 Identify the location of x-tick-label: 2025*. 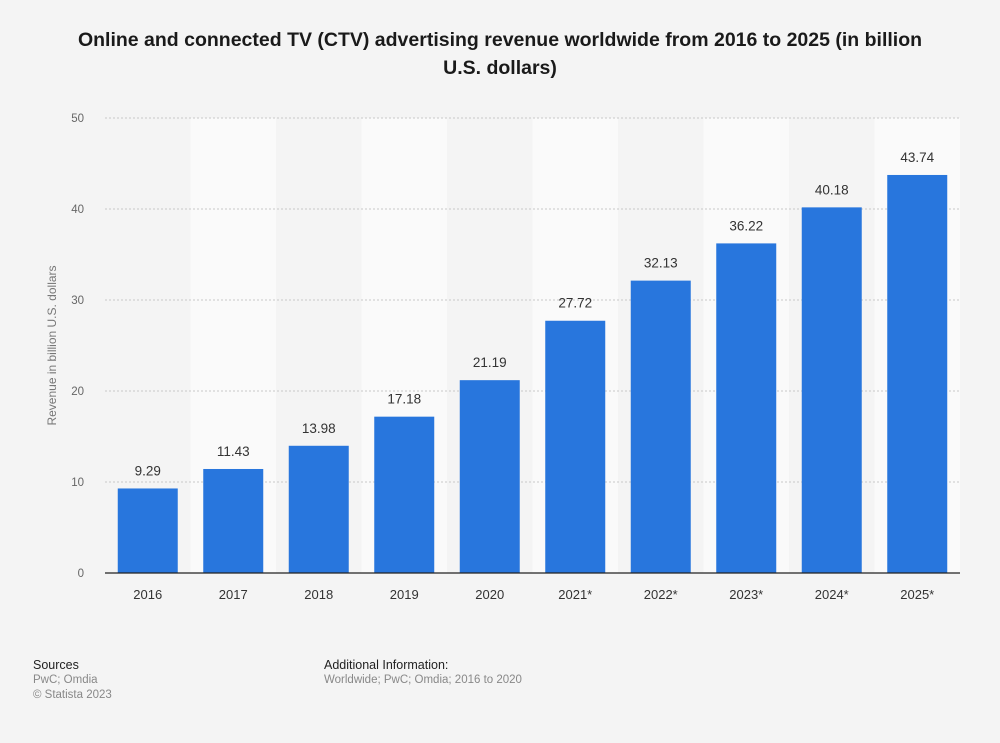
(917, 594).